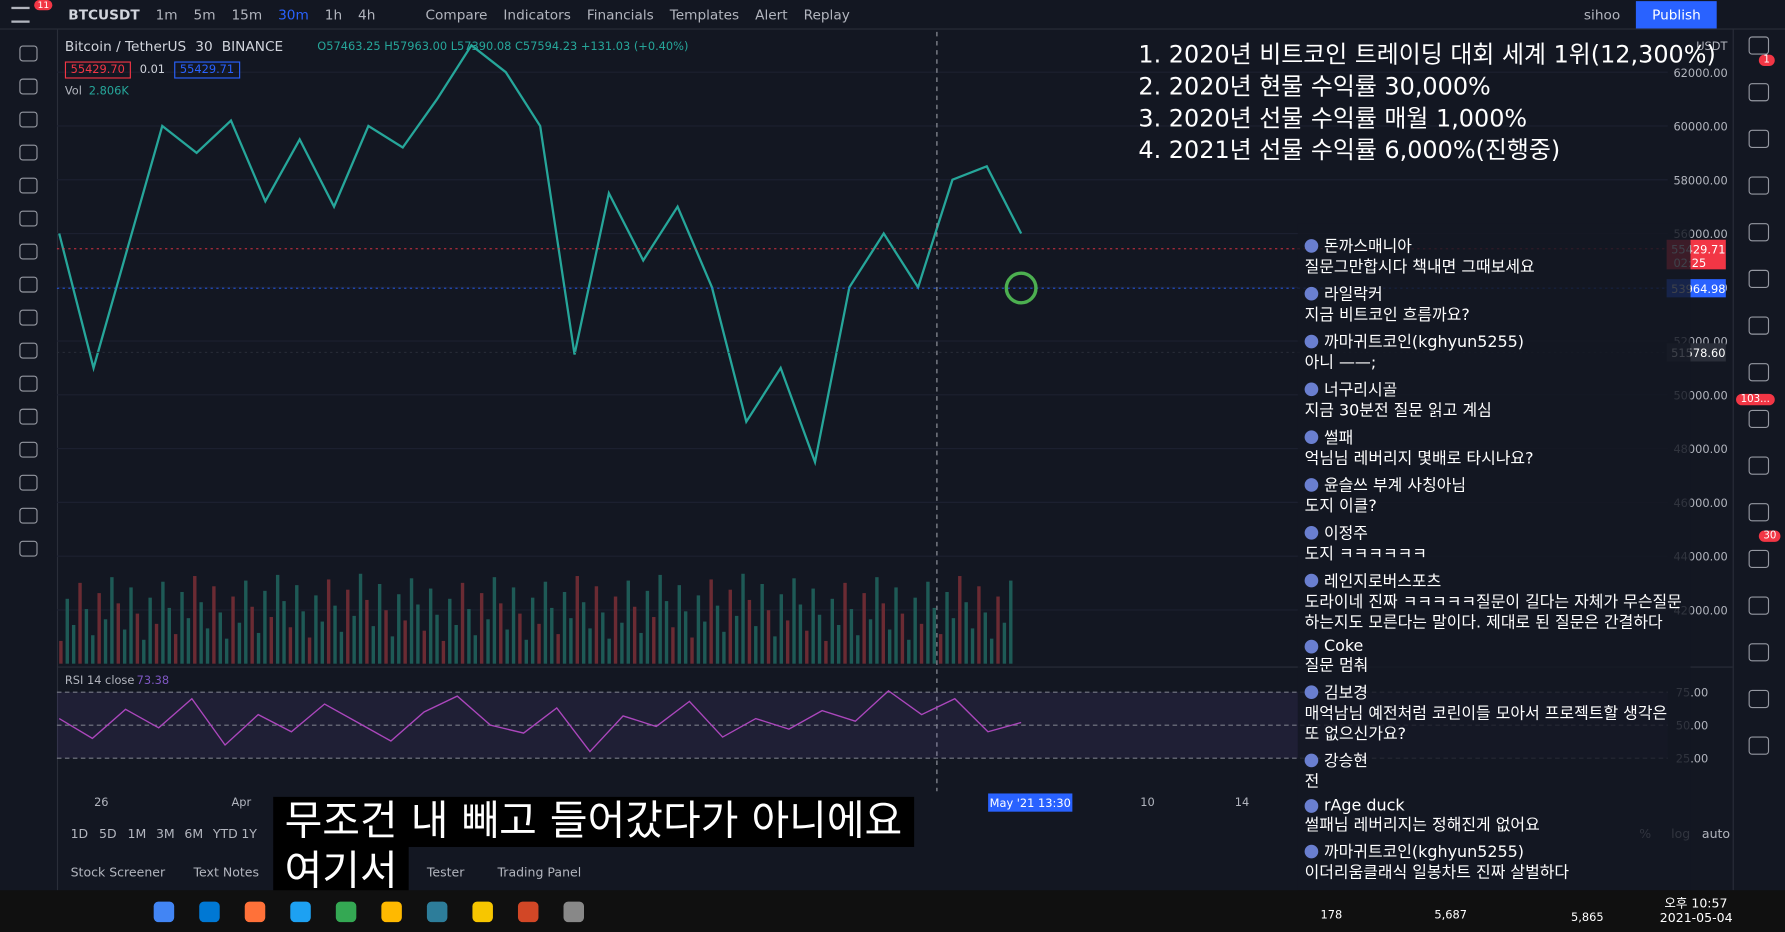  Describe the element at coordinates (204, 14) in the screenshot. I see `interval: 5m` at that location.